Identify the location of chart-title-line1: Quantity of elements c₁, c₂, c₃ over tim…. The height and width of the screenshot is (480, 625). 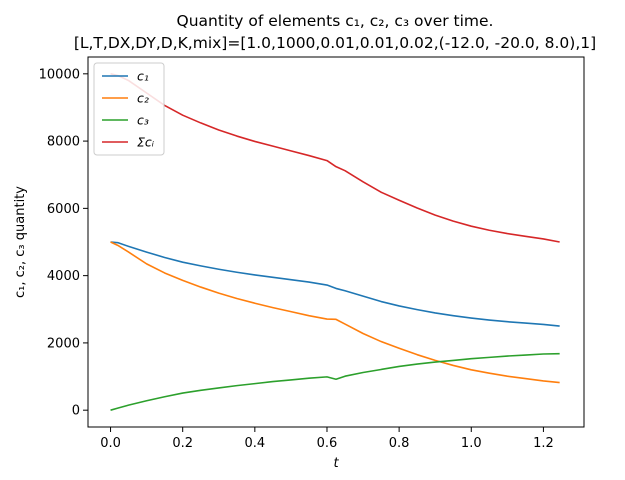
(335, 21).